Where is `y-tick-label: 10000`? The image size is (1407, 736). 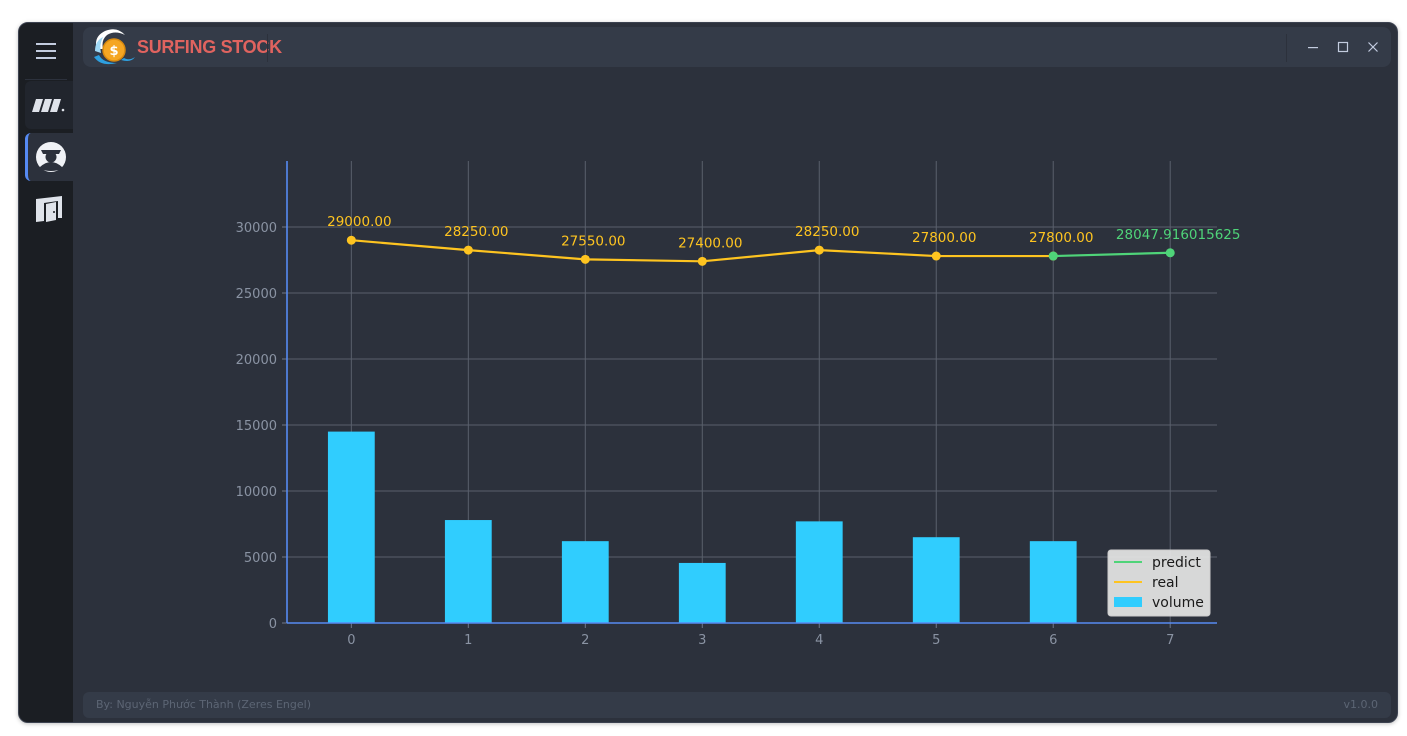
y-tick-label: 10000 is located at coordinates (256, 492).